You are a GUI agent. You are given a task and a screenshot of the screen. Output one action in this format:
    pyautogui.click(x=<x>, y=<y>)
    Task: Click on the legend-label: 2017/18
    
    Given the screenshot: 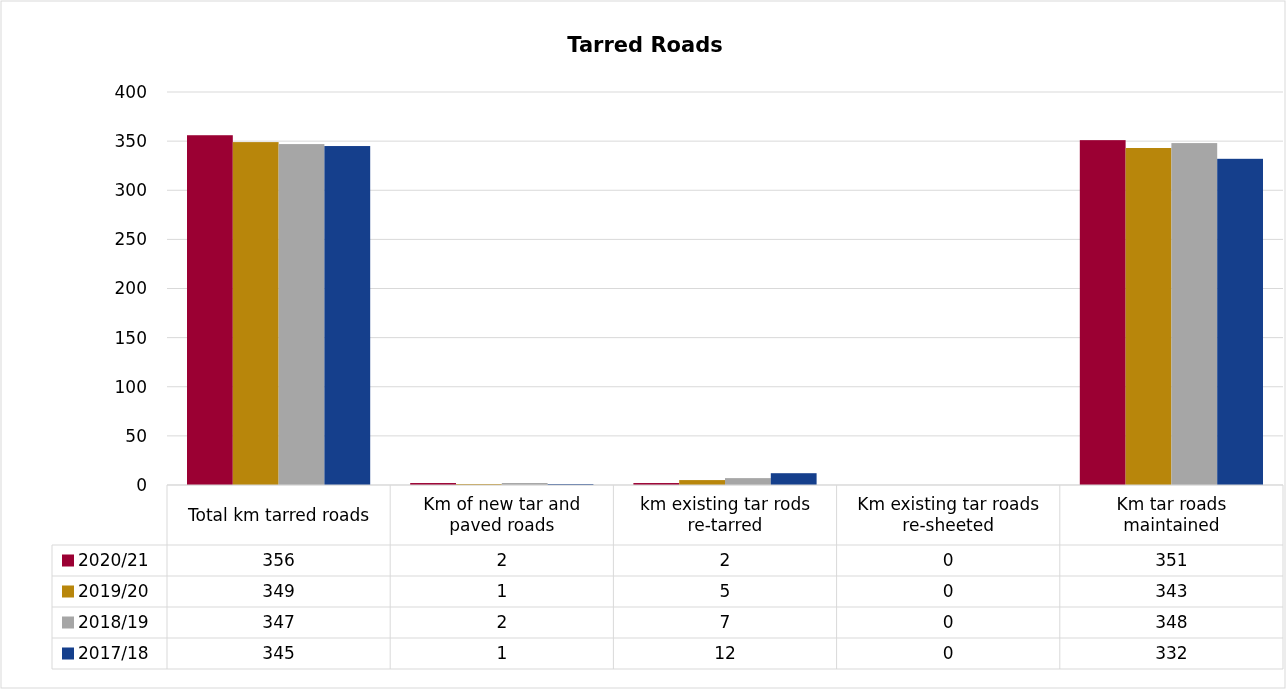 What is the action you would take?
    pyautogui.click(x=113, y=653)
    